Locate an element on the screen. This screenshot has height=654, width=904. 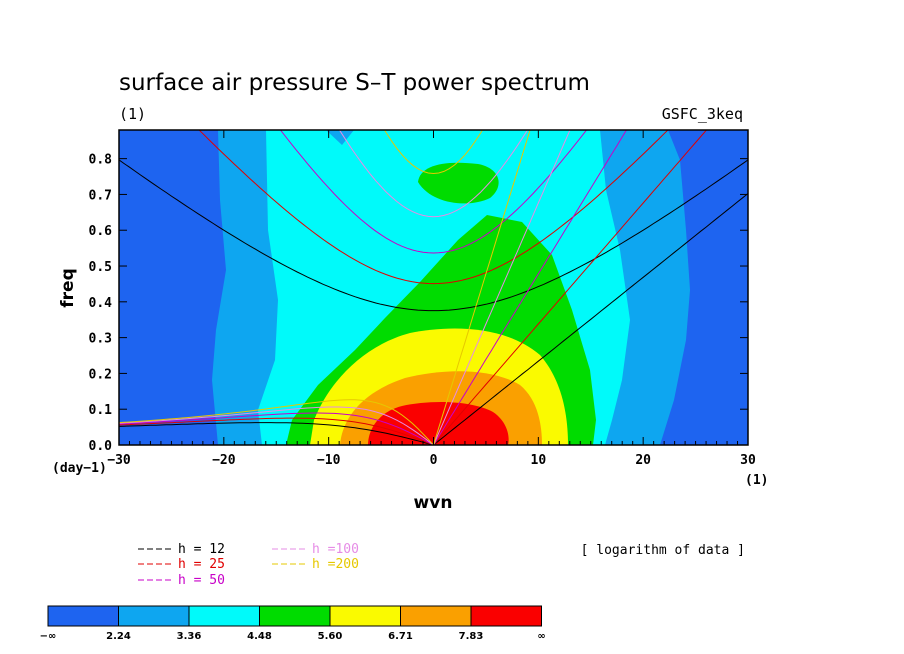
kelvin-curve-h50 is located at coordinates (530, 287).